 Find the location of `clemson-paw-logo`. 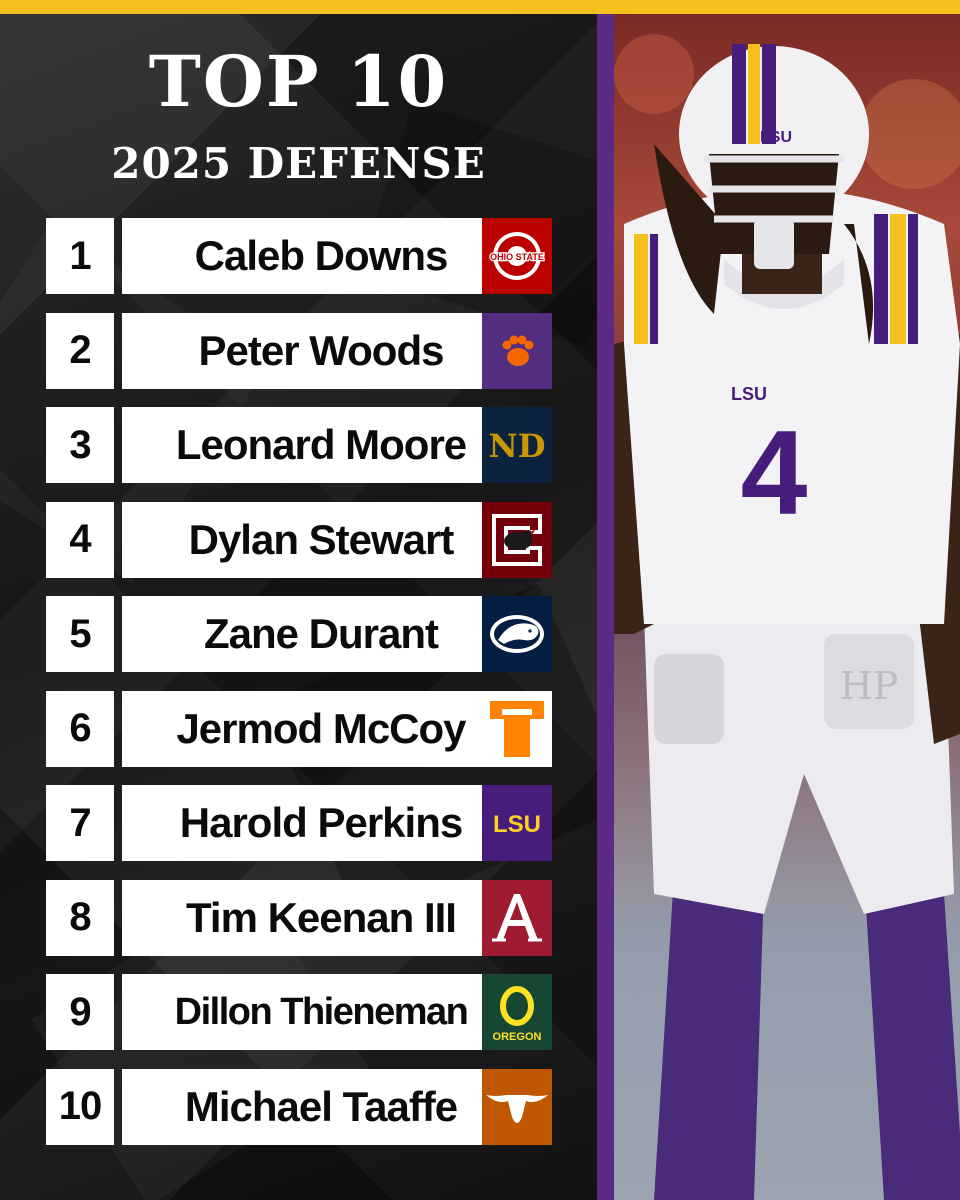

clemson-paw-logo is located at coordinates (517, 350).